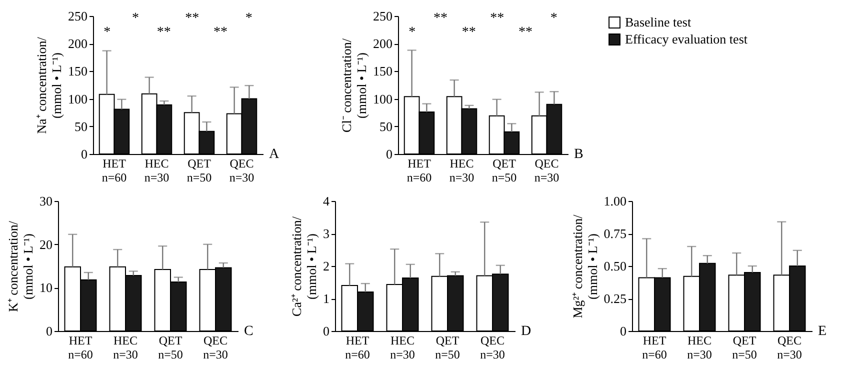 The image size is (857, 376). What do you see at coordinates (526, 331) in the screenshot?
I see `text: D` at bounding box center [526, 331].